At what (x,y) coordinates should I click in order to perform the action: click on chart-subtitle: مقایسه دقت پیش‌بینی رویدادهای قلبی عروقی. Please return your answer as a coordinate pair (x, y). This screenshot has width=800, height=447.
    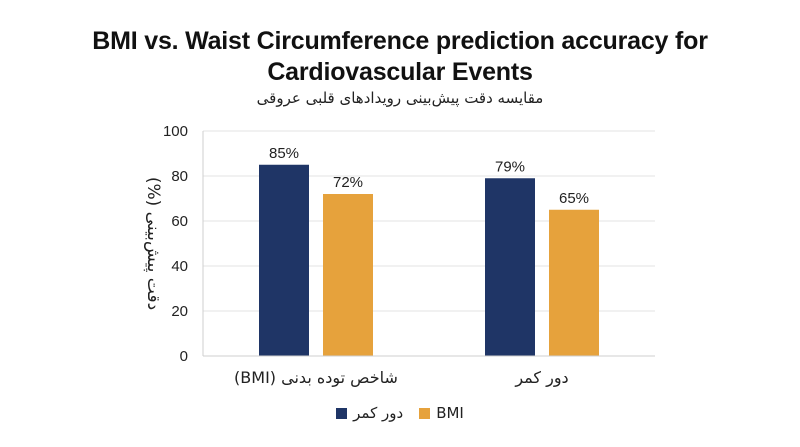
    Looking at the image, I should click on (400, 98).